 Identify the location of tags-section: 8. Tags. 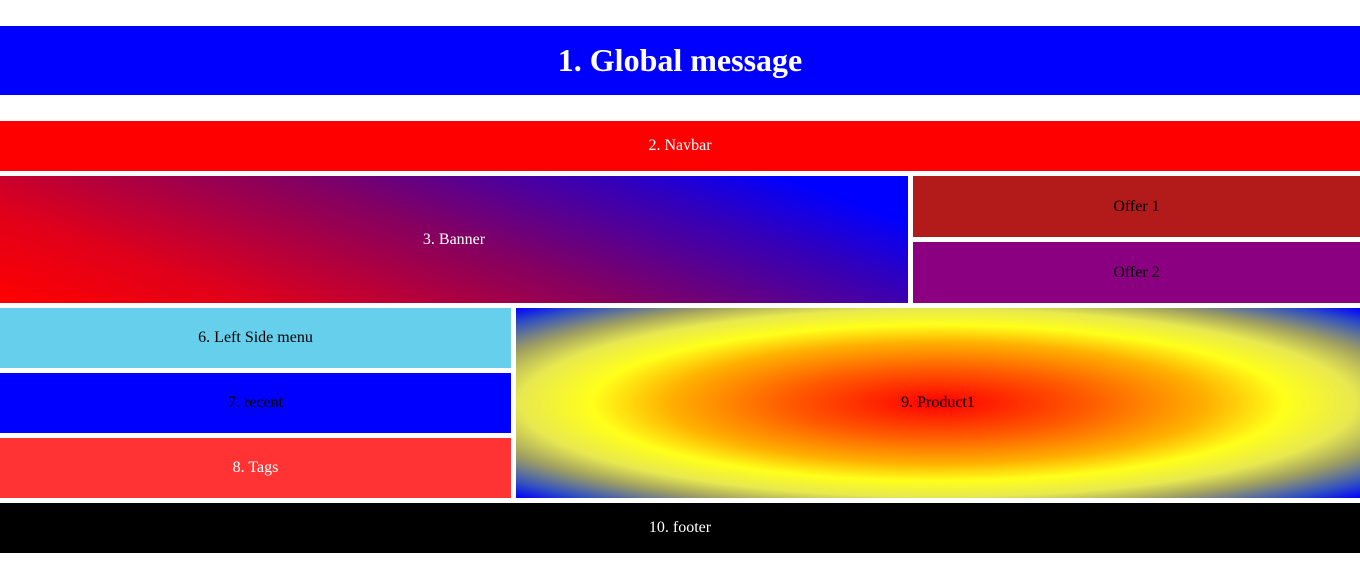
(255, 468).